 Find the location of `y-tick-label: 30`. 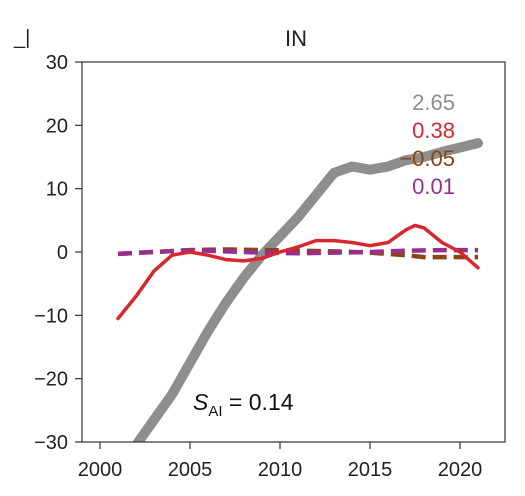

y-tick-label: 30 is located at coordinates (57, 63).